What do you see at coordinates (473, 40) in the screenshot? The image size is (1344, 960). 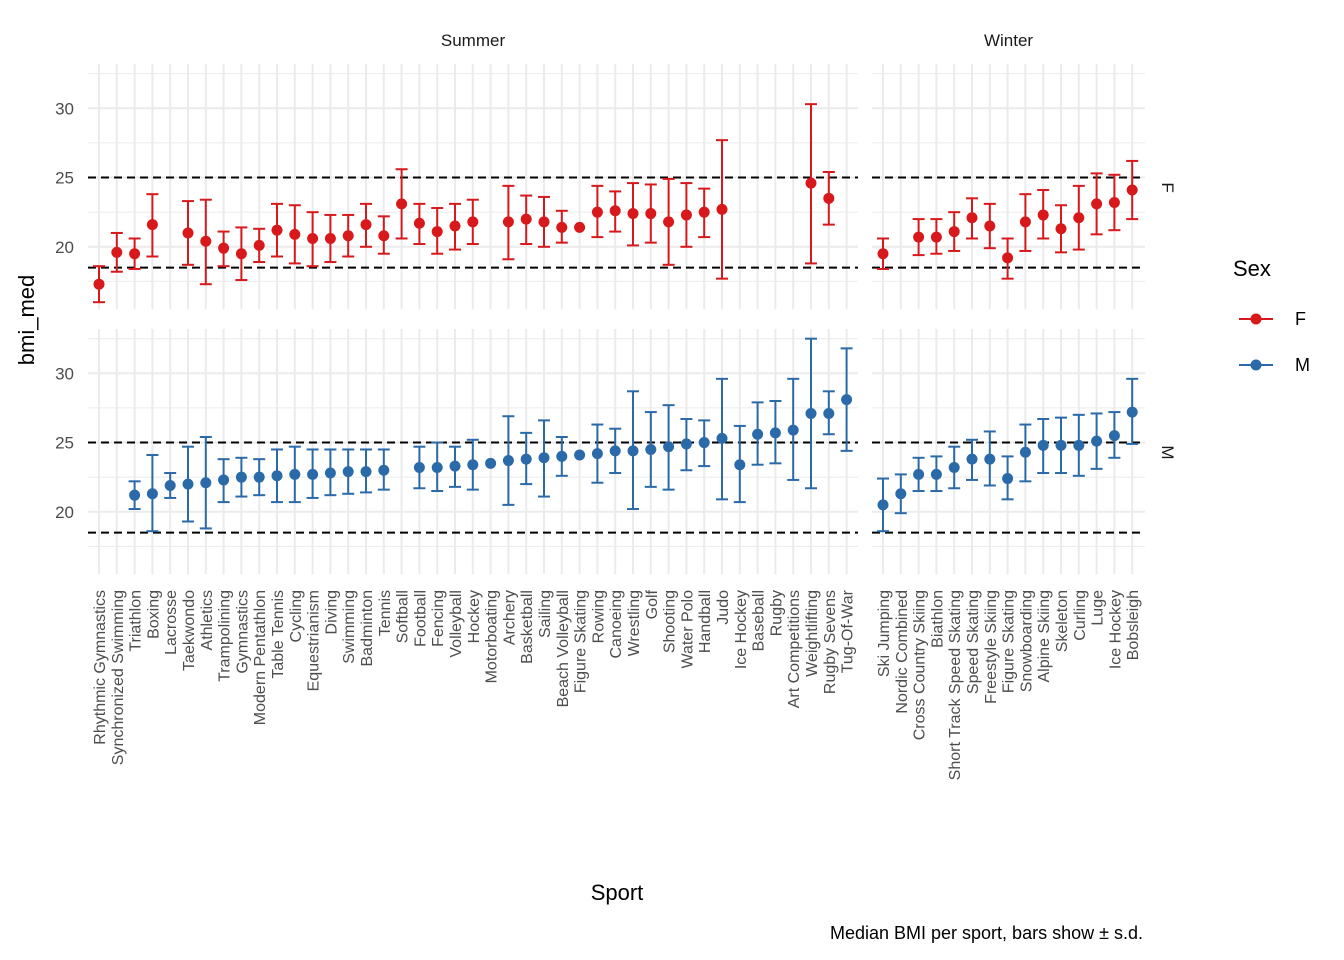 I see `strip-label-summer: Summer` at bounding box center [473, 40].